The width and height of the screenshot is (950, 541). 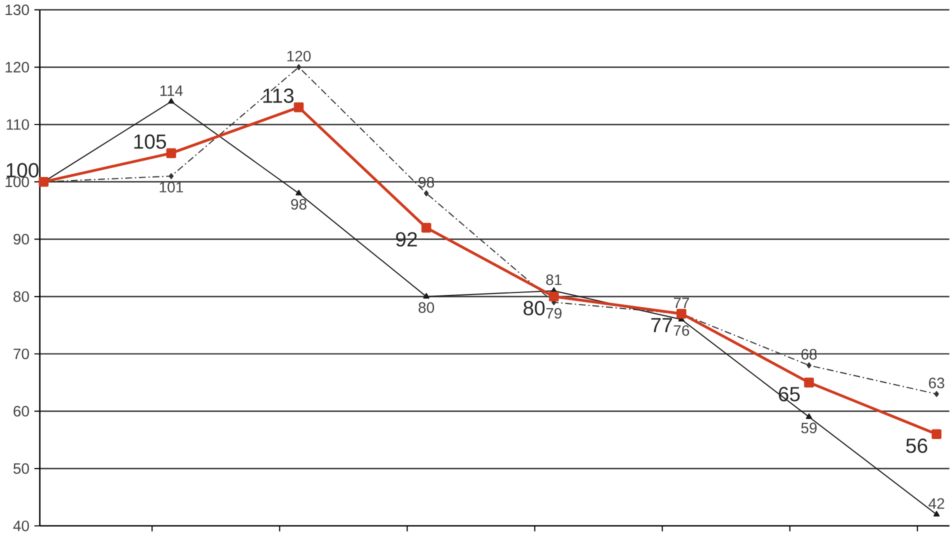 I want to click on data-label: 65, so click(x=789, y=394).